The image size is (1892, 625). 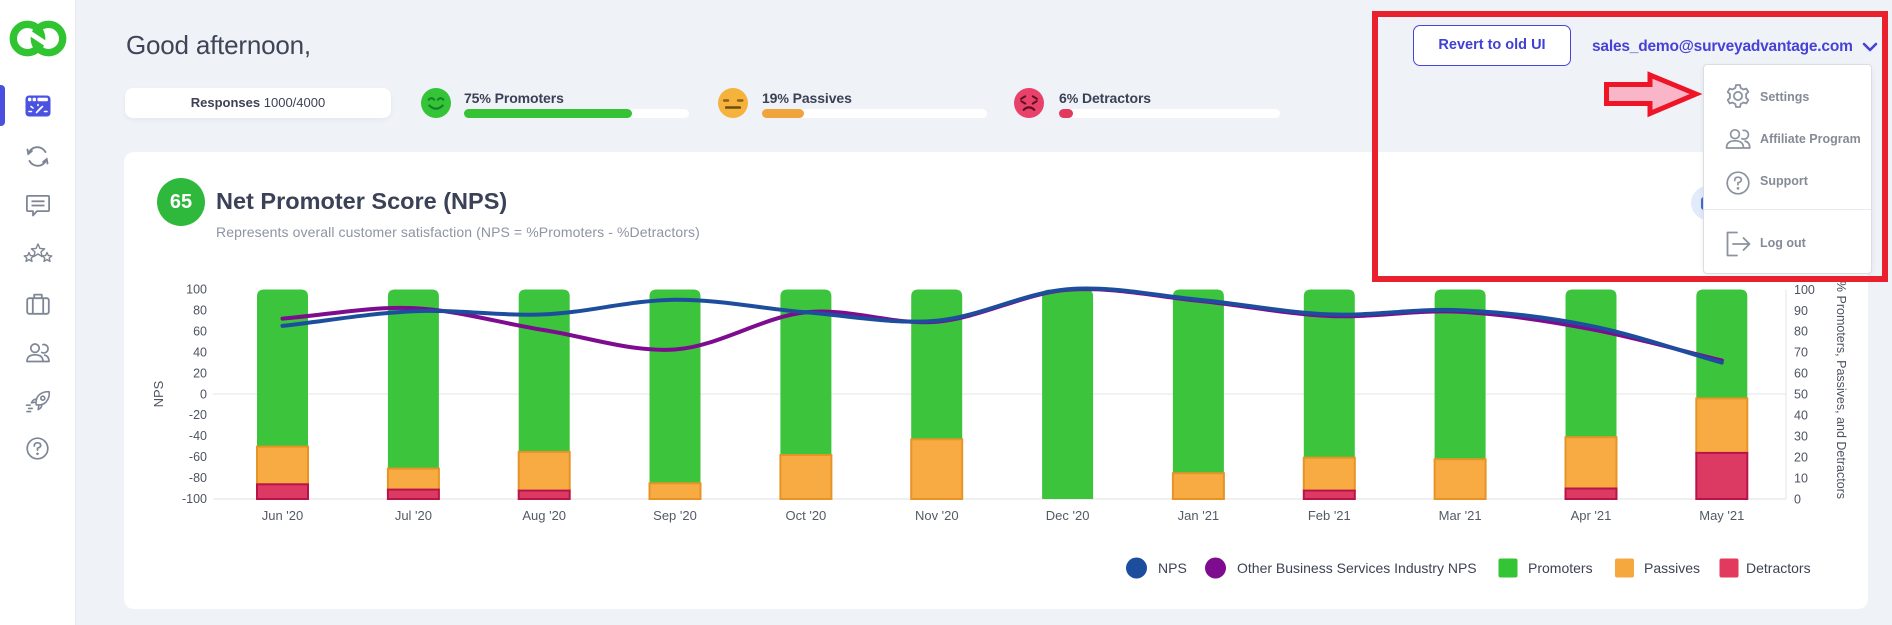 What do you see at coordinates (675, 515) in the screenshot?
I see `svg-text: Sep '20` at bounding box center [675, 515].